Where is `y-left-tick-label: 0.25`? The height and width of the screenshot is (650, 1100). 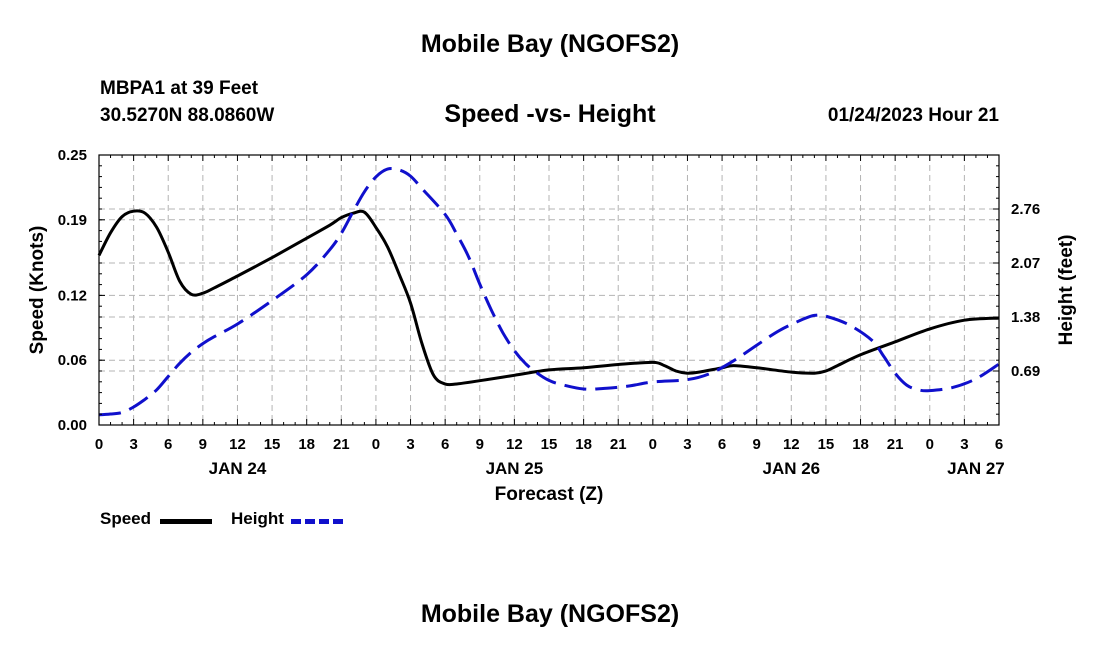 y-left-tick-label: 0.25 is located at coordinates (72, 155).